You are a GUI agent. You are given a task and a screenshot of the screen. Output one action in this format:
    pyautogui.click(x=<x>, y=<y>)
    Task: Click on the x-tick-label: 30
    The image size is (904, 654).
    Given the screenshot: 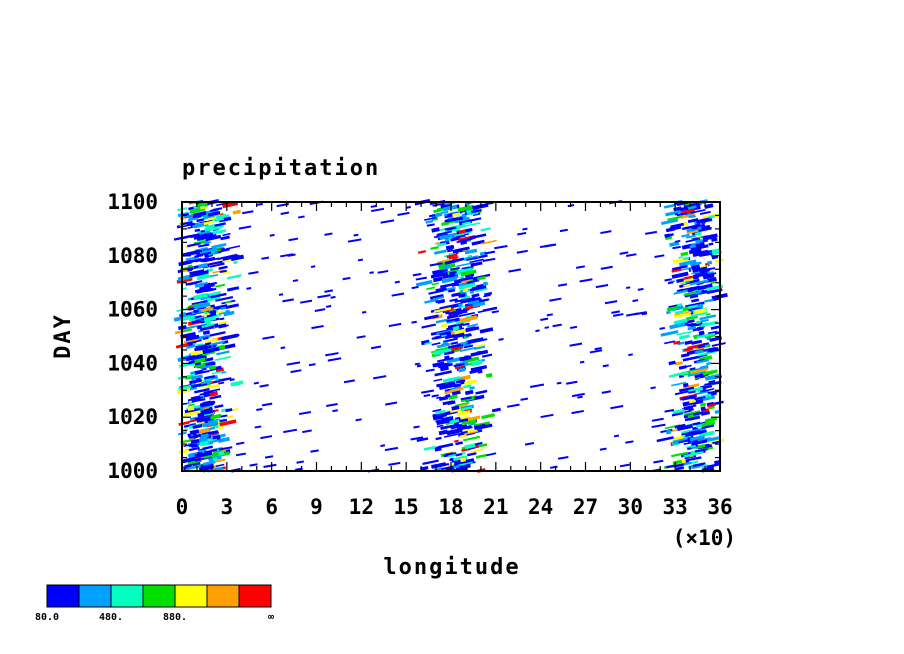 What is the action you would take?
    pyautogui.click(x=630, y=507)
    